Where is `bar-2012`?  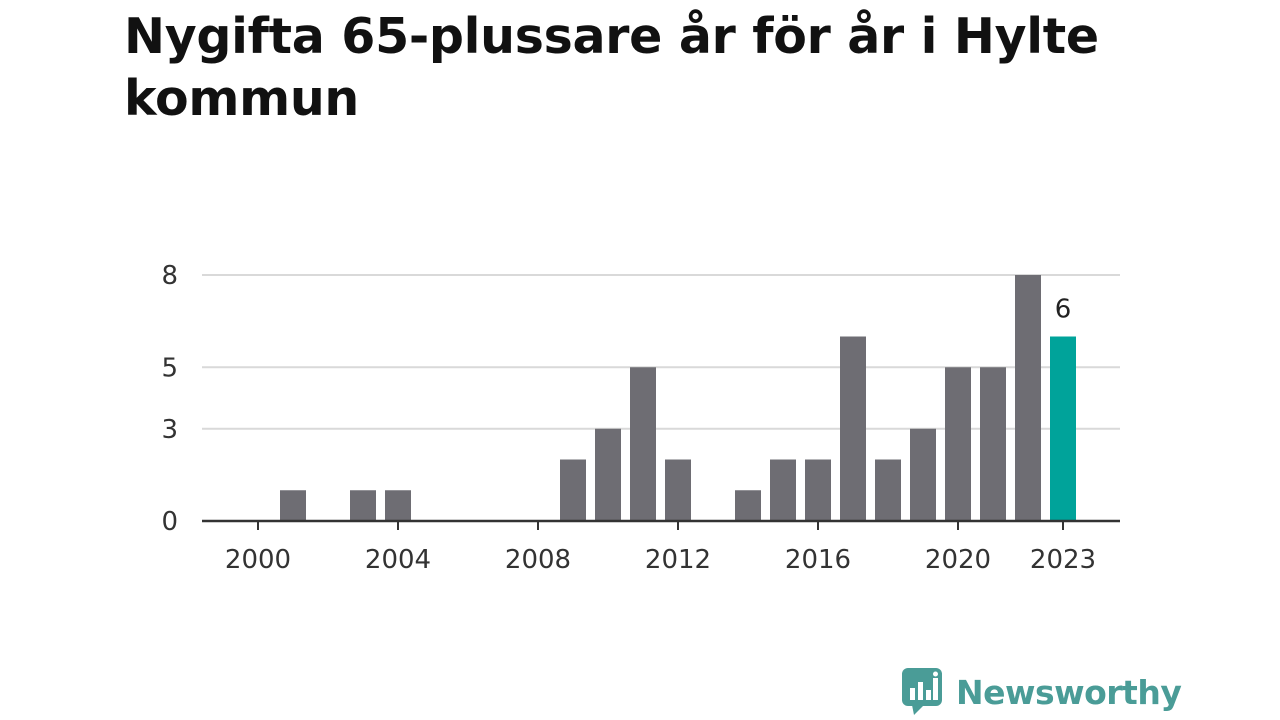
bar-2012 is located at coordinates (678, 490).